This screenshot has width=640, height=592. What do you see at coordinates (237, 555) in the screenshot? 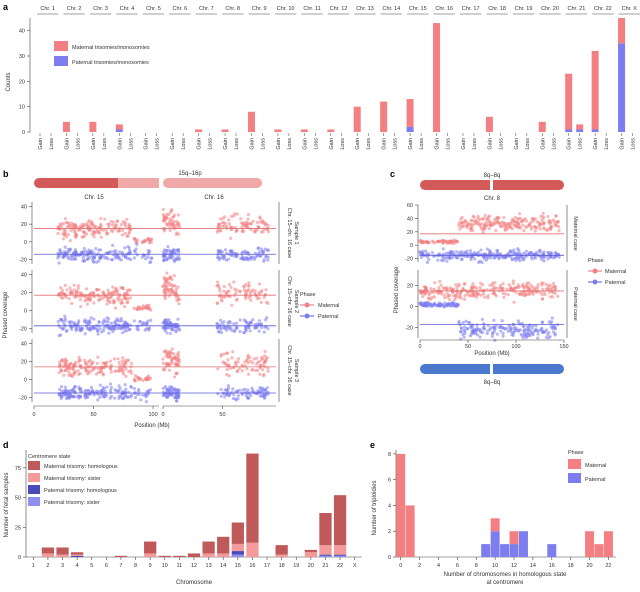
I see `bar-paternal-sister` at bounding box center [237, 555].